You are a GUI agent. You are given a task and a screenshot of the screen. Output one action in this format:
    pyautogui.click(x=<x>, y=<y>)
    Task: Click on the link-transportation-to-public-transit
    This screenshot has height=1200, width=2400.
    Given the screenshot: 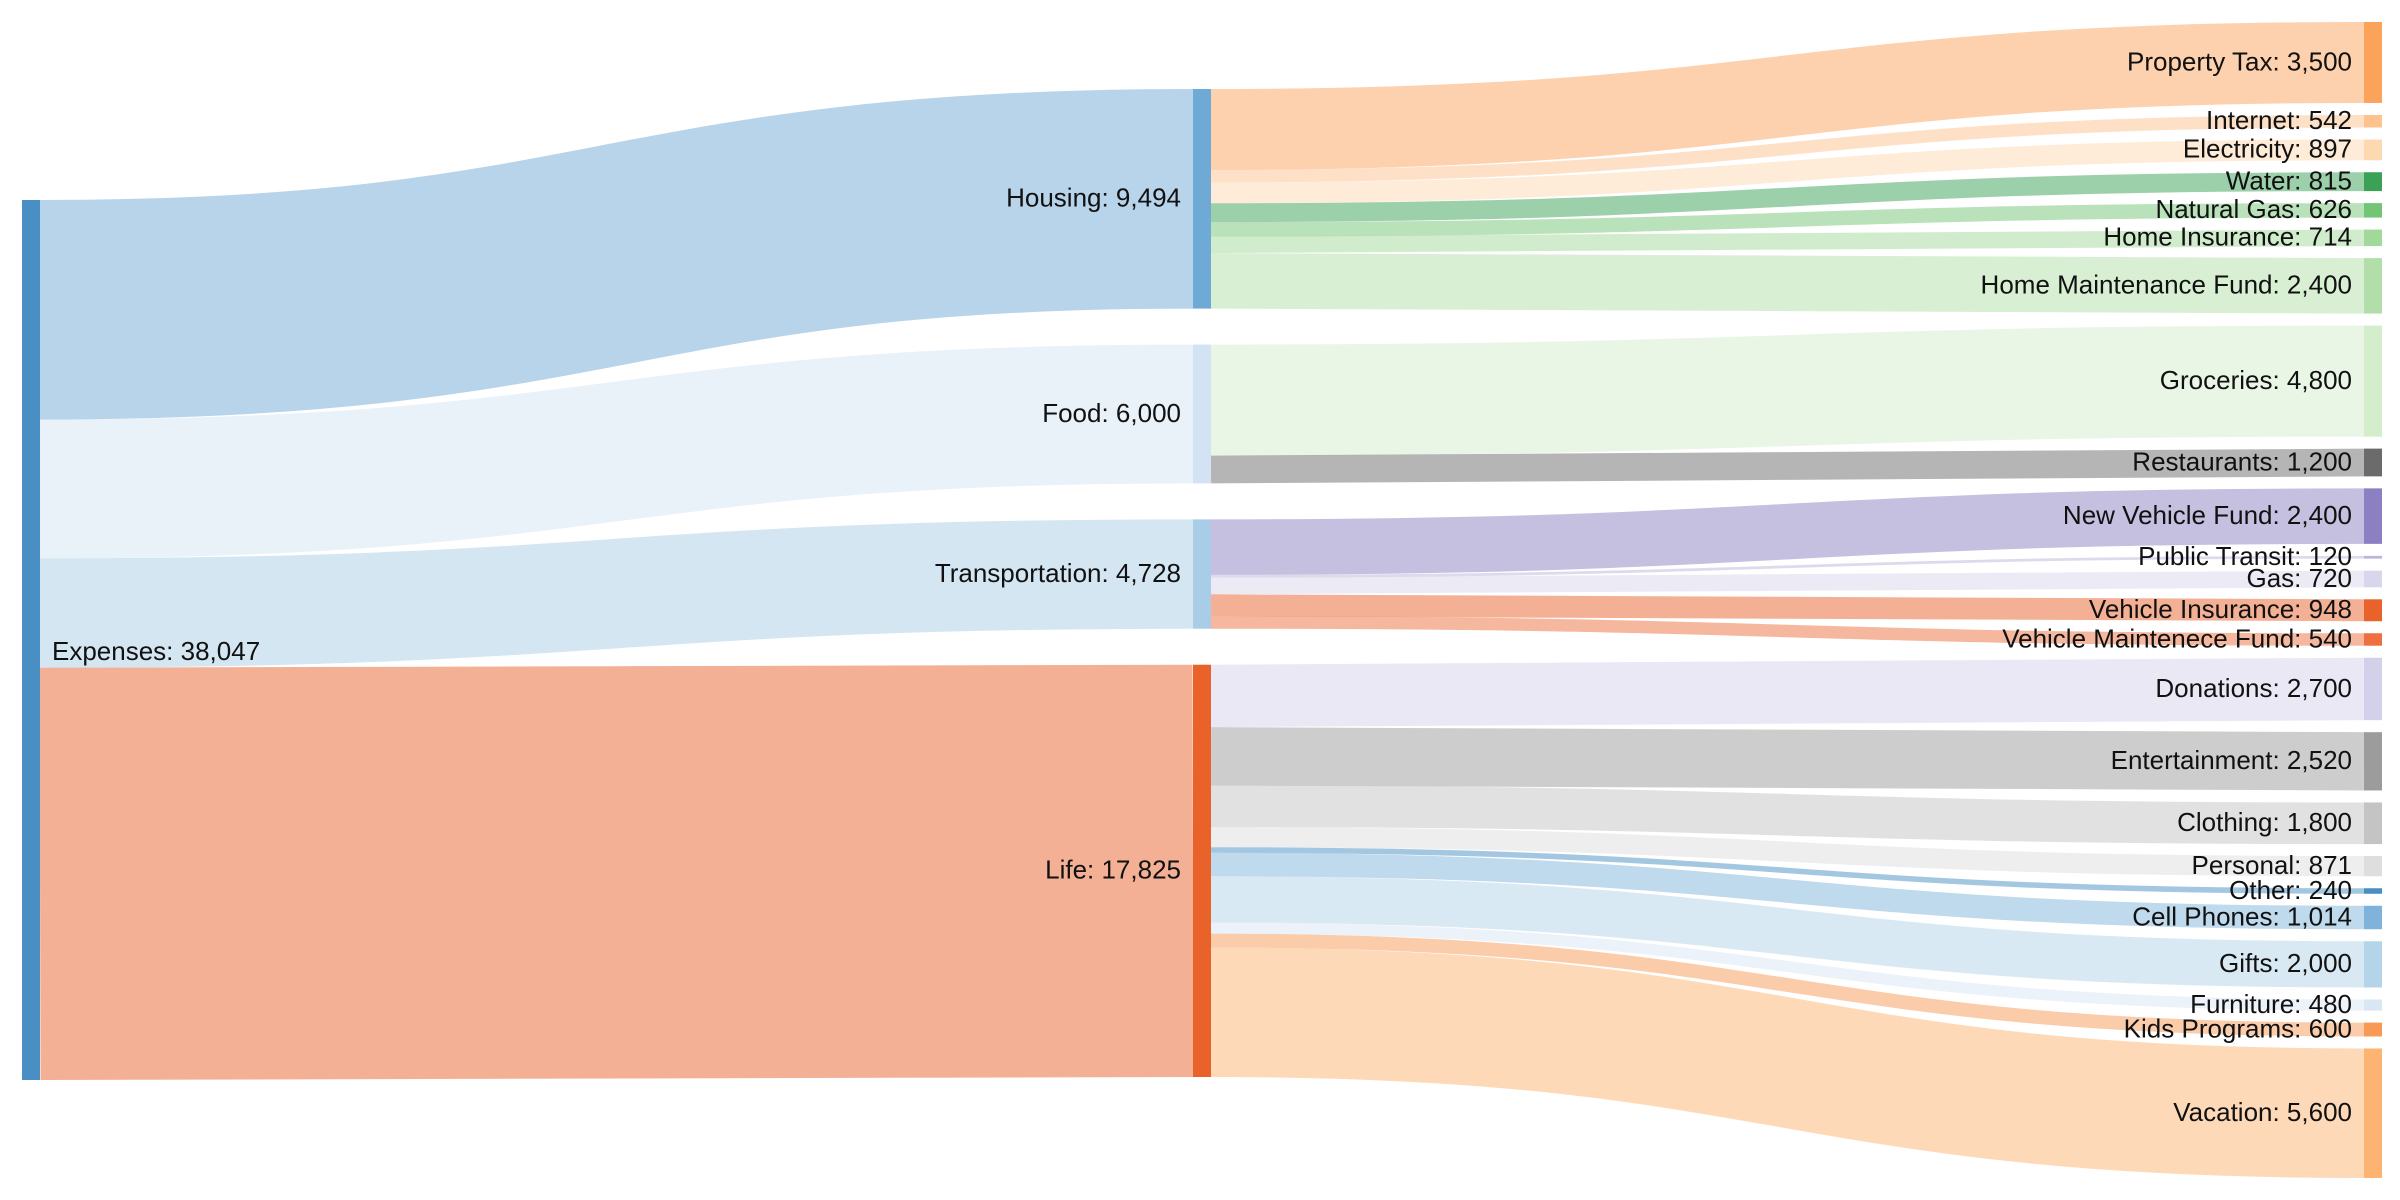 What is the action you would take?
    pyautogui.click(x=1787, y=566)
    